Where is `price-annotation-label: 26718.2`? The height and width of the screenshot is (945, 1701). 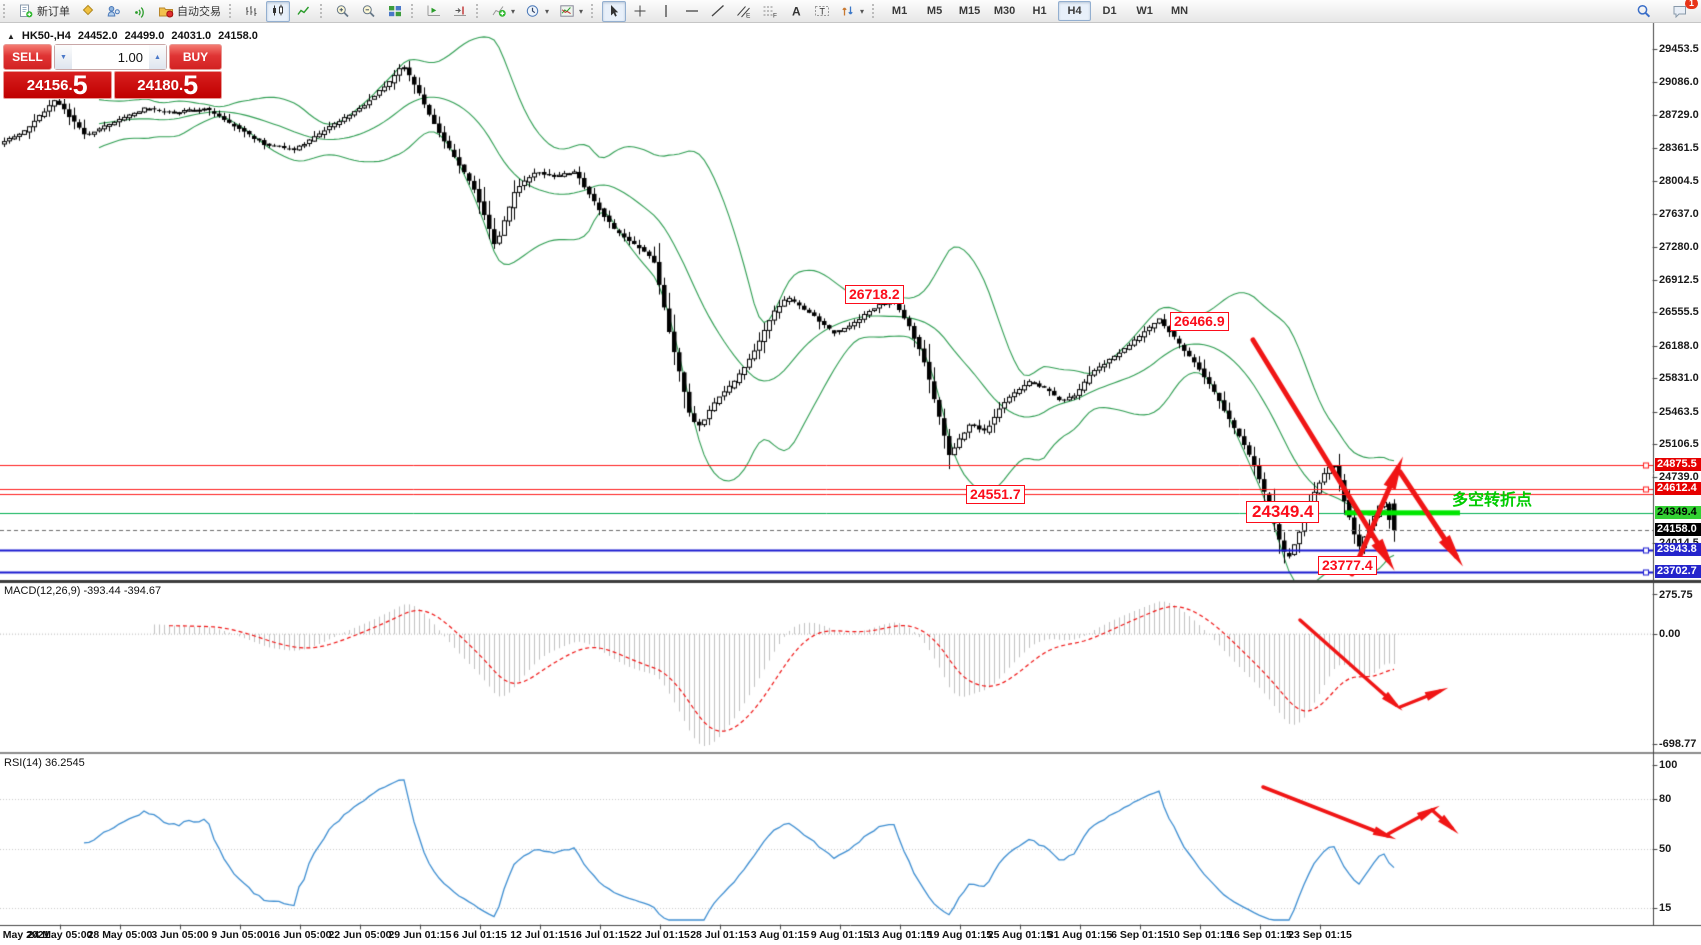
price-annotation-label: 26718.2 is located at coordinates (874, 294).